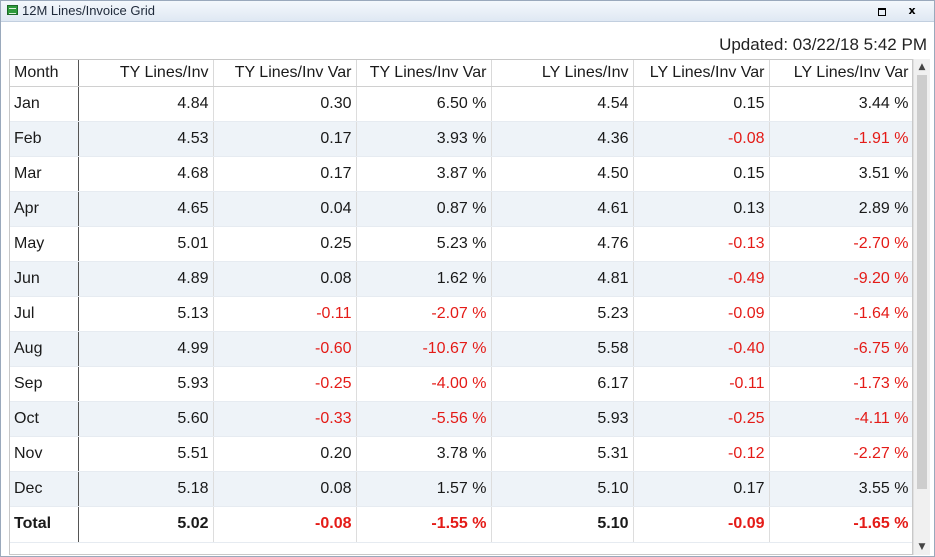 The image size is (935, 557). Describe the element at coordinates (285, 209) in the screenshot. I see `value-cell: 0.04` at that location.